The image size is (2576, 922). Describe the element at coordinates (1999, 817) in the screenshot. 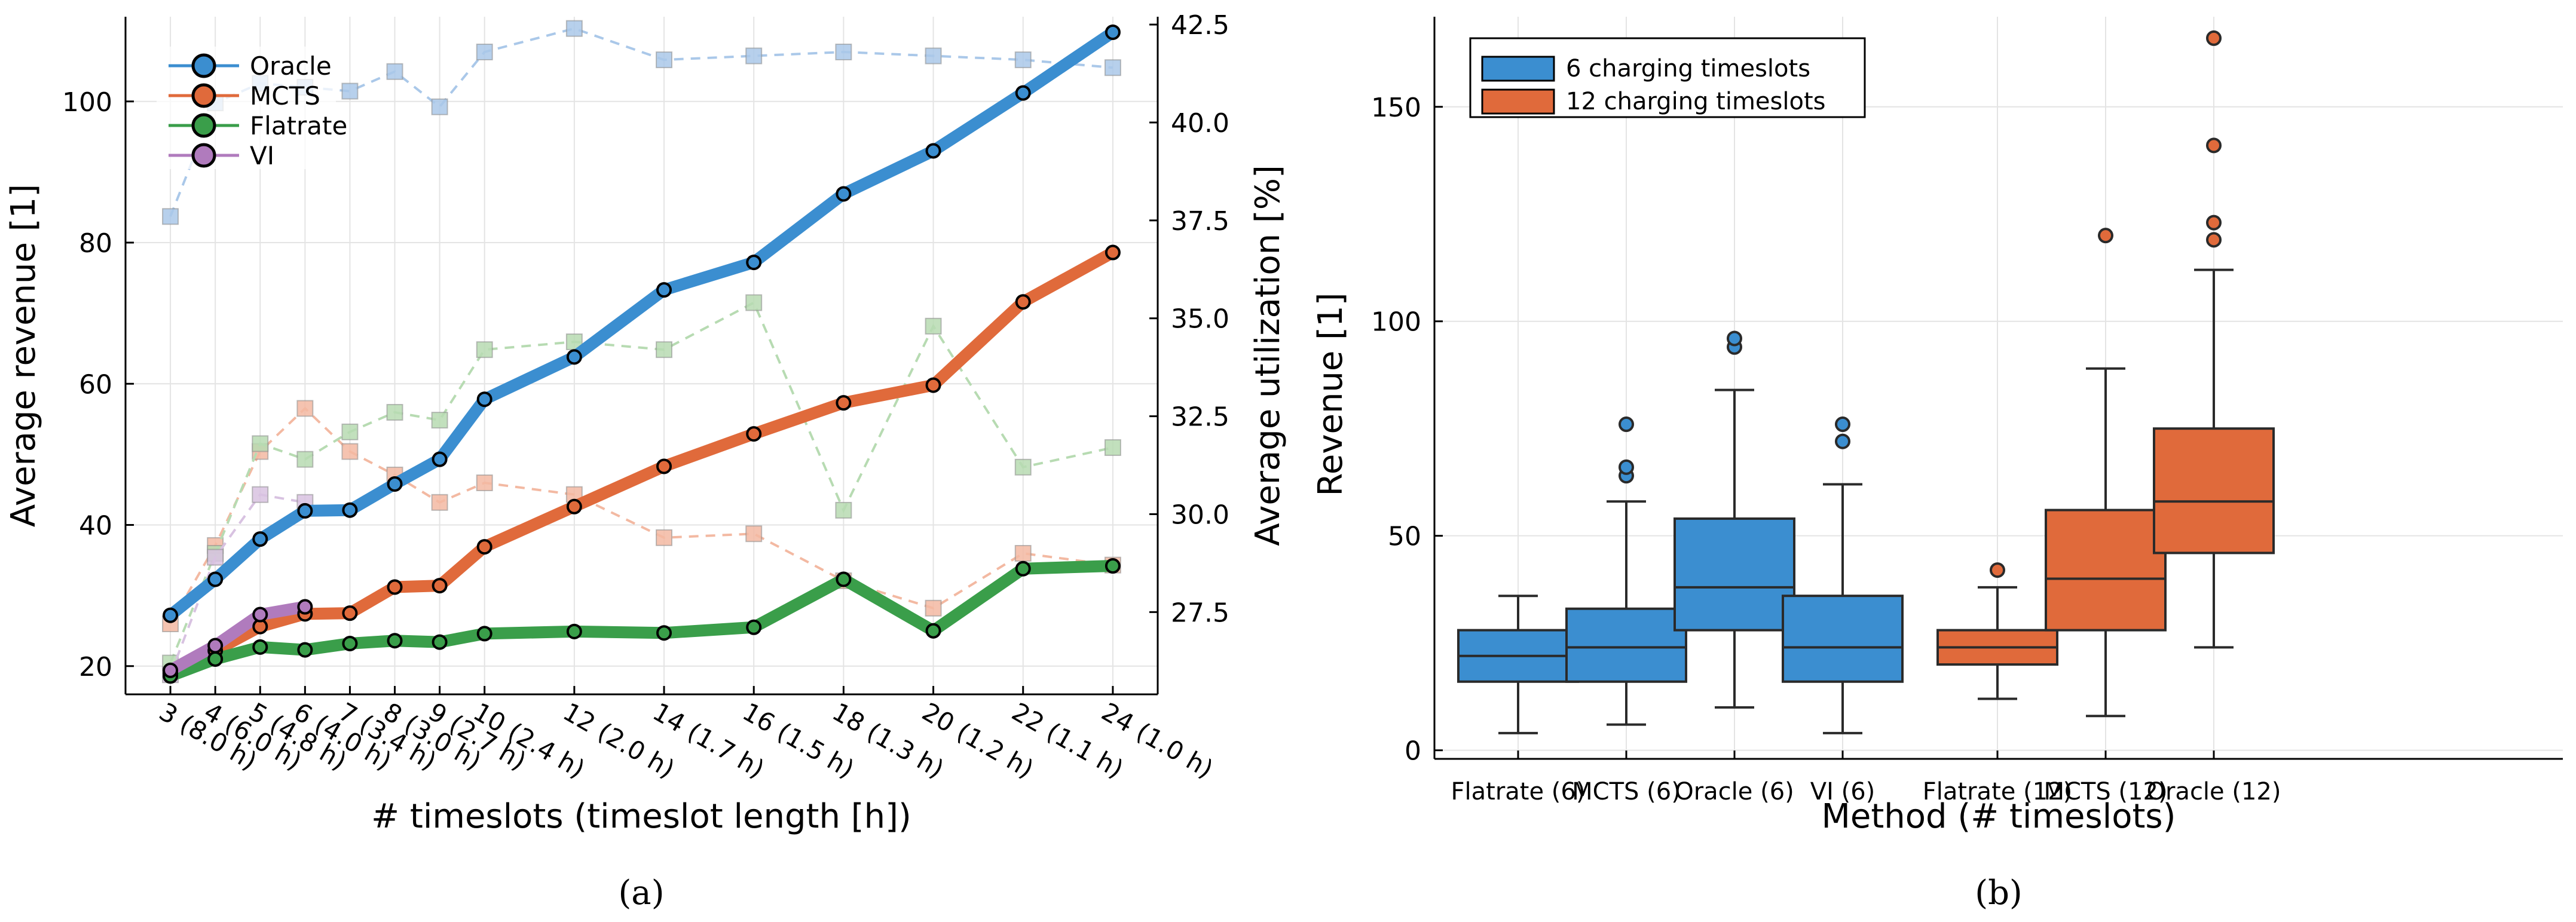

I see `panel-b-x-label: Method (# timeslots)` at that location.